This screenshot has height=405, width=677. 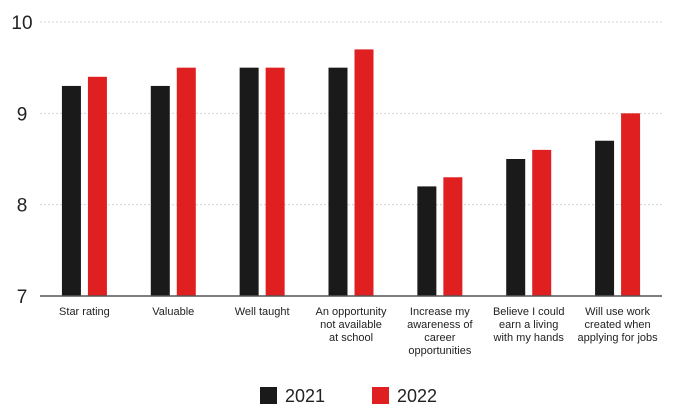 I want to click on x-category-label: Well taught, so click(x=262, y=312).